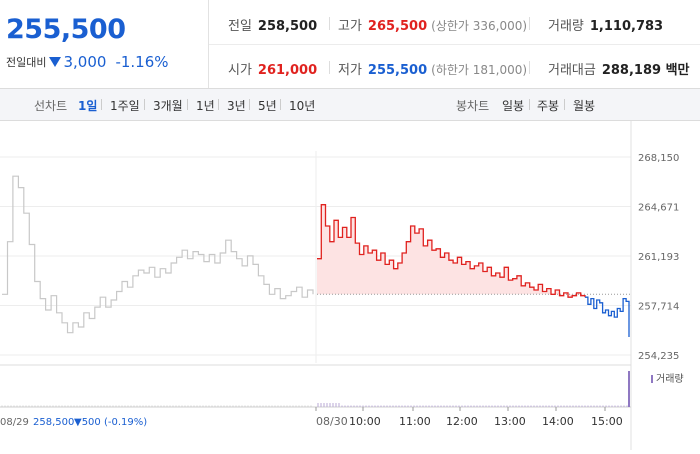  What do you see at coordinates (454, 44) in the screenshot?
I see `row-divider` at bounding box center [454, 44].